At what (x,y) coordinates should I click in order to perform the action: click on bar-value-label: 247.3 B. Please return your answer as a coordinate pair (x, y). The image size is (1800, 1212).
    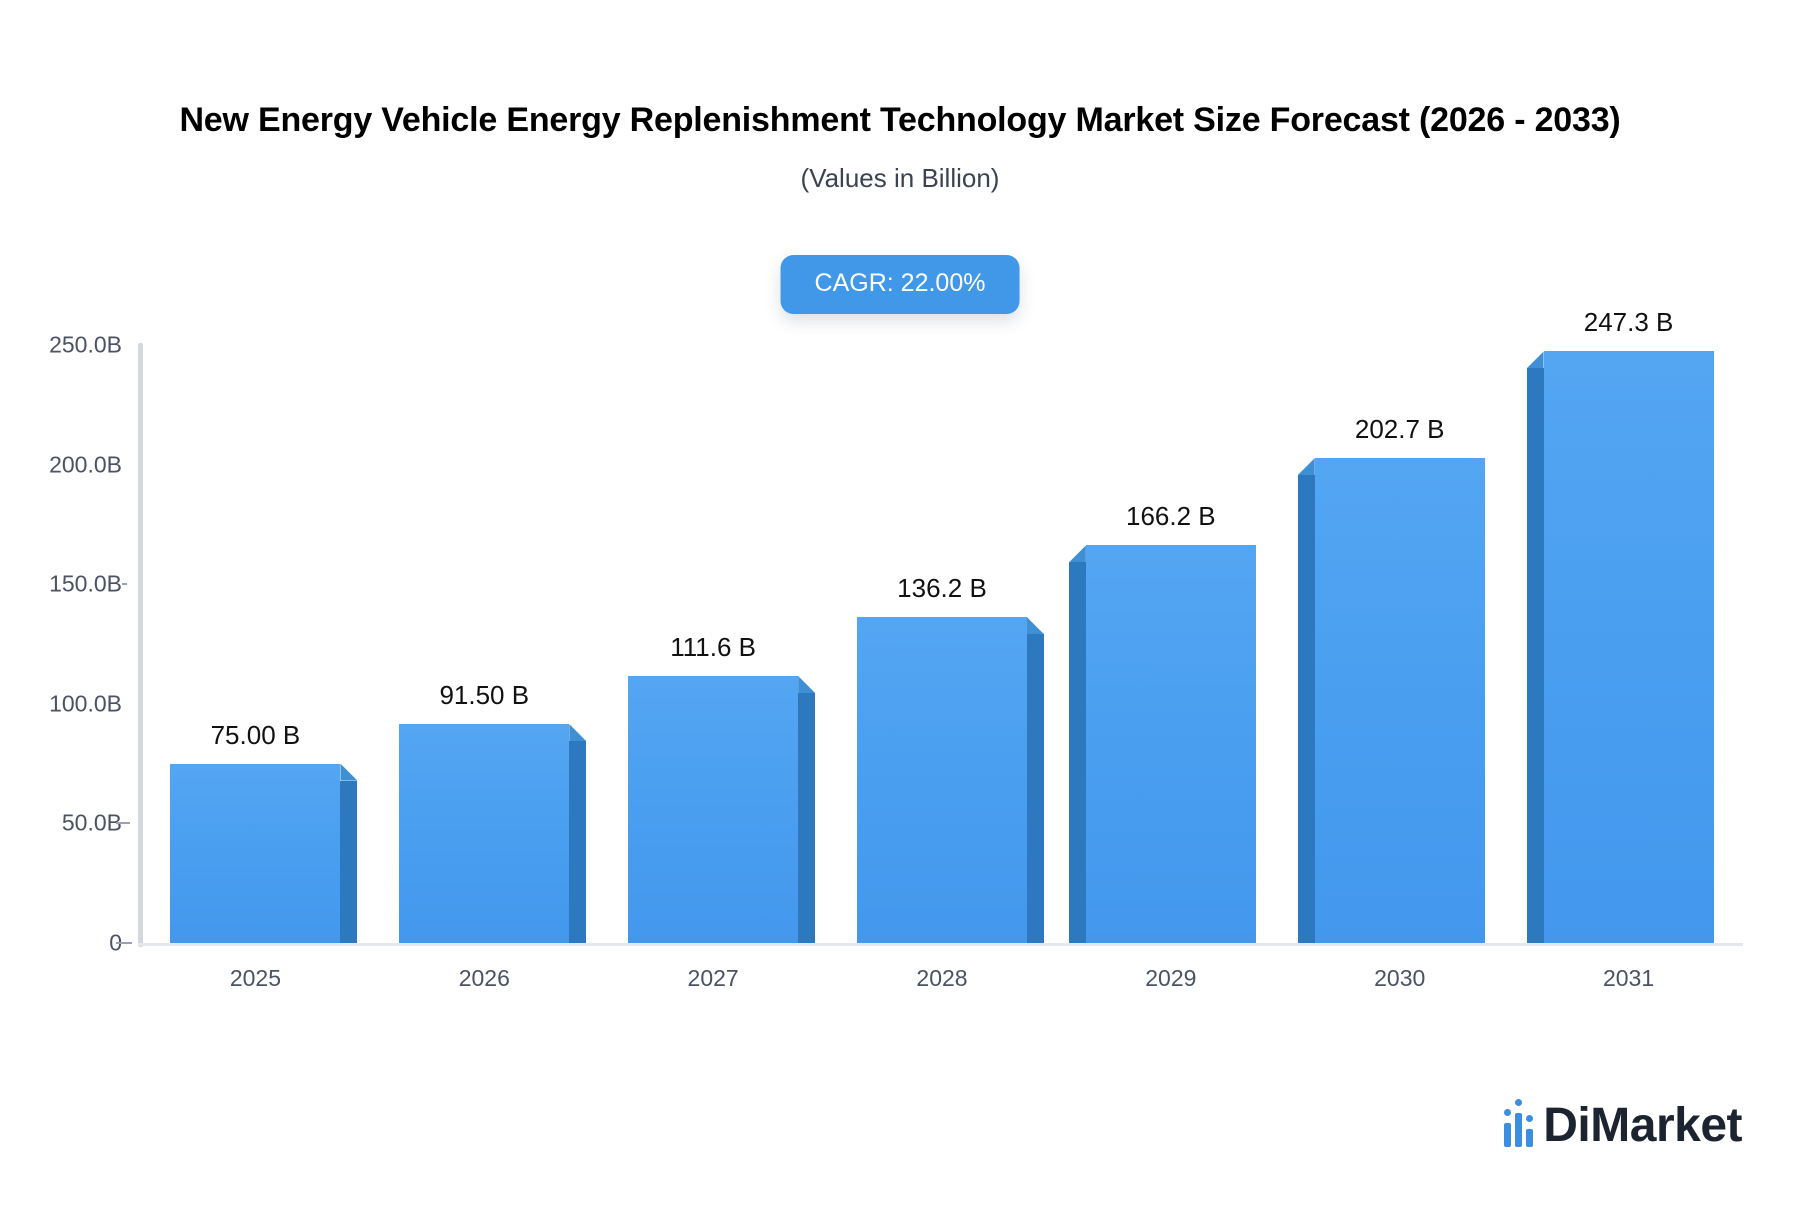
    Looking at the image, I should click on (1628, 322).